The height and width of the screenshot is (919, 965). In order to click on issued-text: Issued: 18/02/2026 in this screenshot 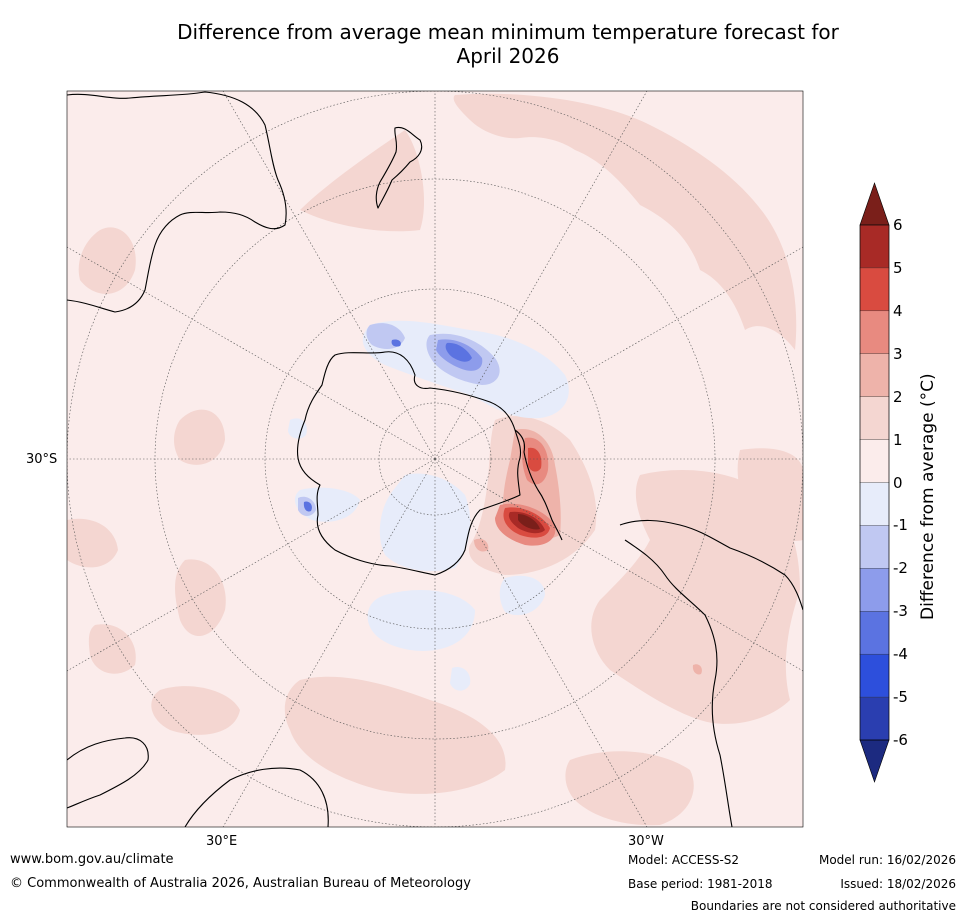, I will do `click(898, 884)`.